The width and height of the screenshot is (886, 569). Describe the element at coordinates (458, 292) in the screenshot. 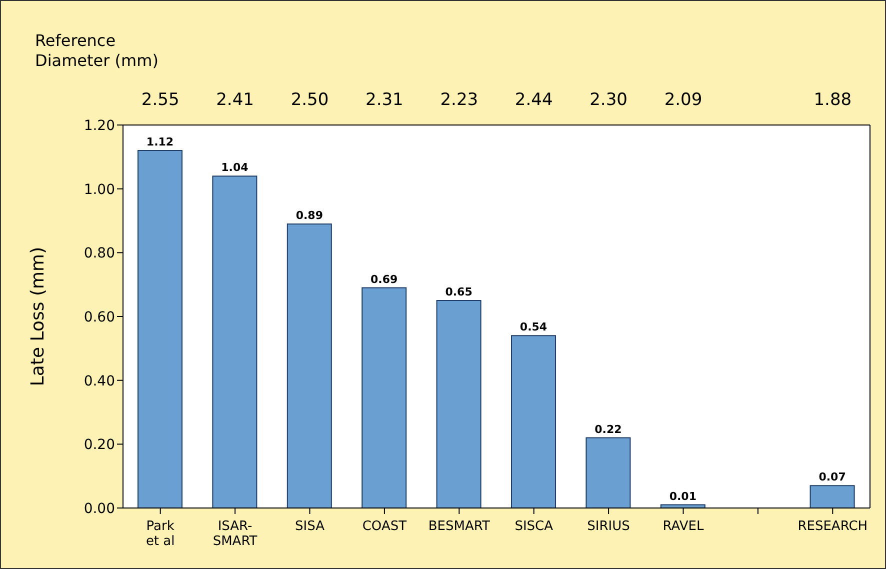

I see `data-label: 0.65` at that location.